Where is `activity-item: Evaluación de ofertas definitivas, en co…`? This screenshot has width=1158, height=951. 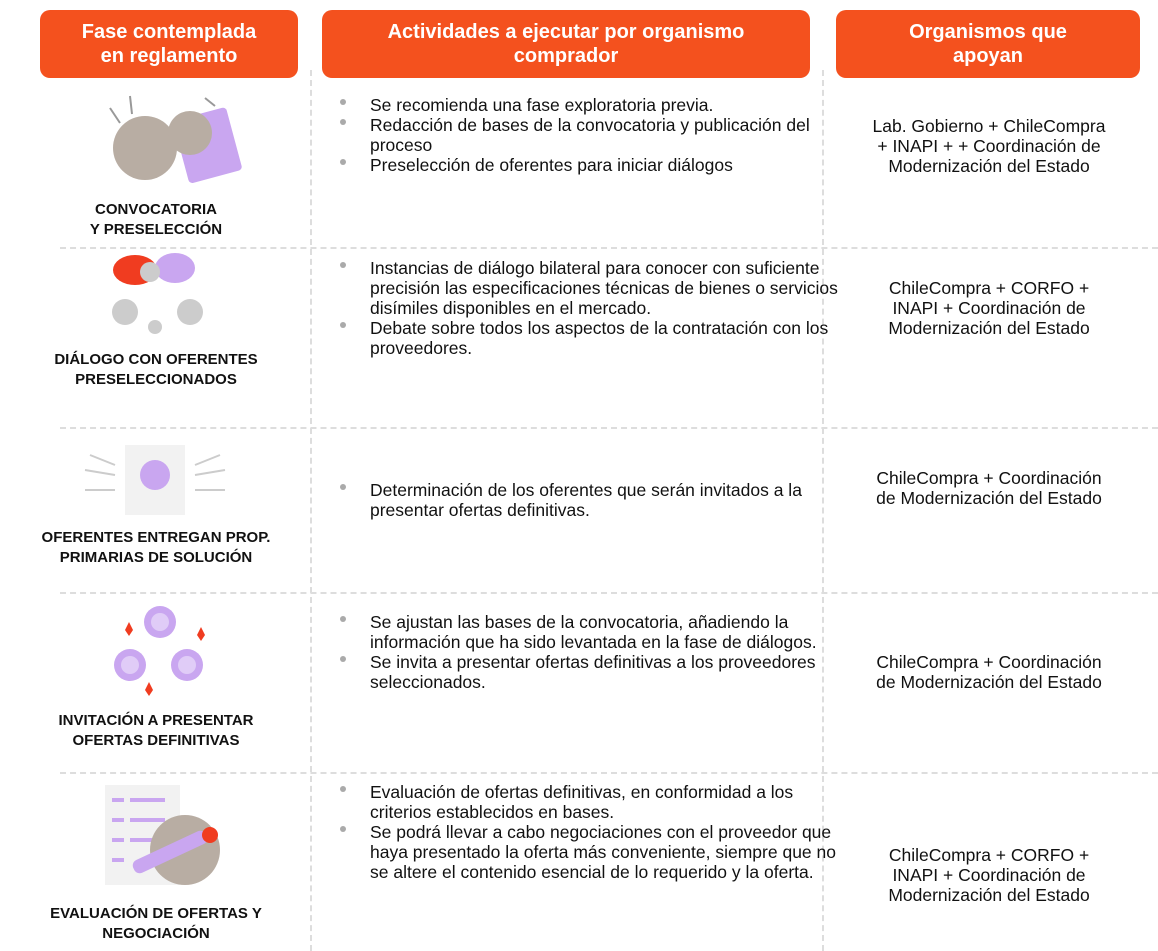
activity-item: Evaluación de ofertas definitivas, en co… is located at coordinates (590, 802).